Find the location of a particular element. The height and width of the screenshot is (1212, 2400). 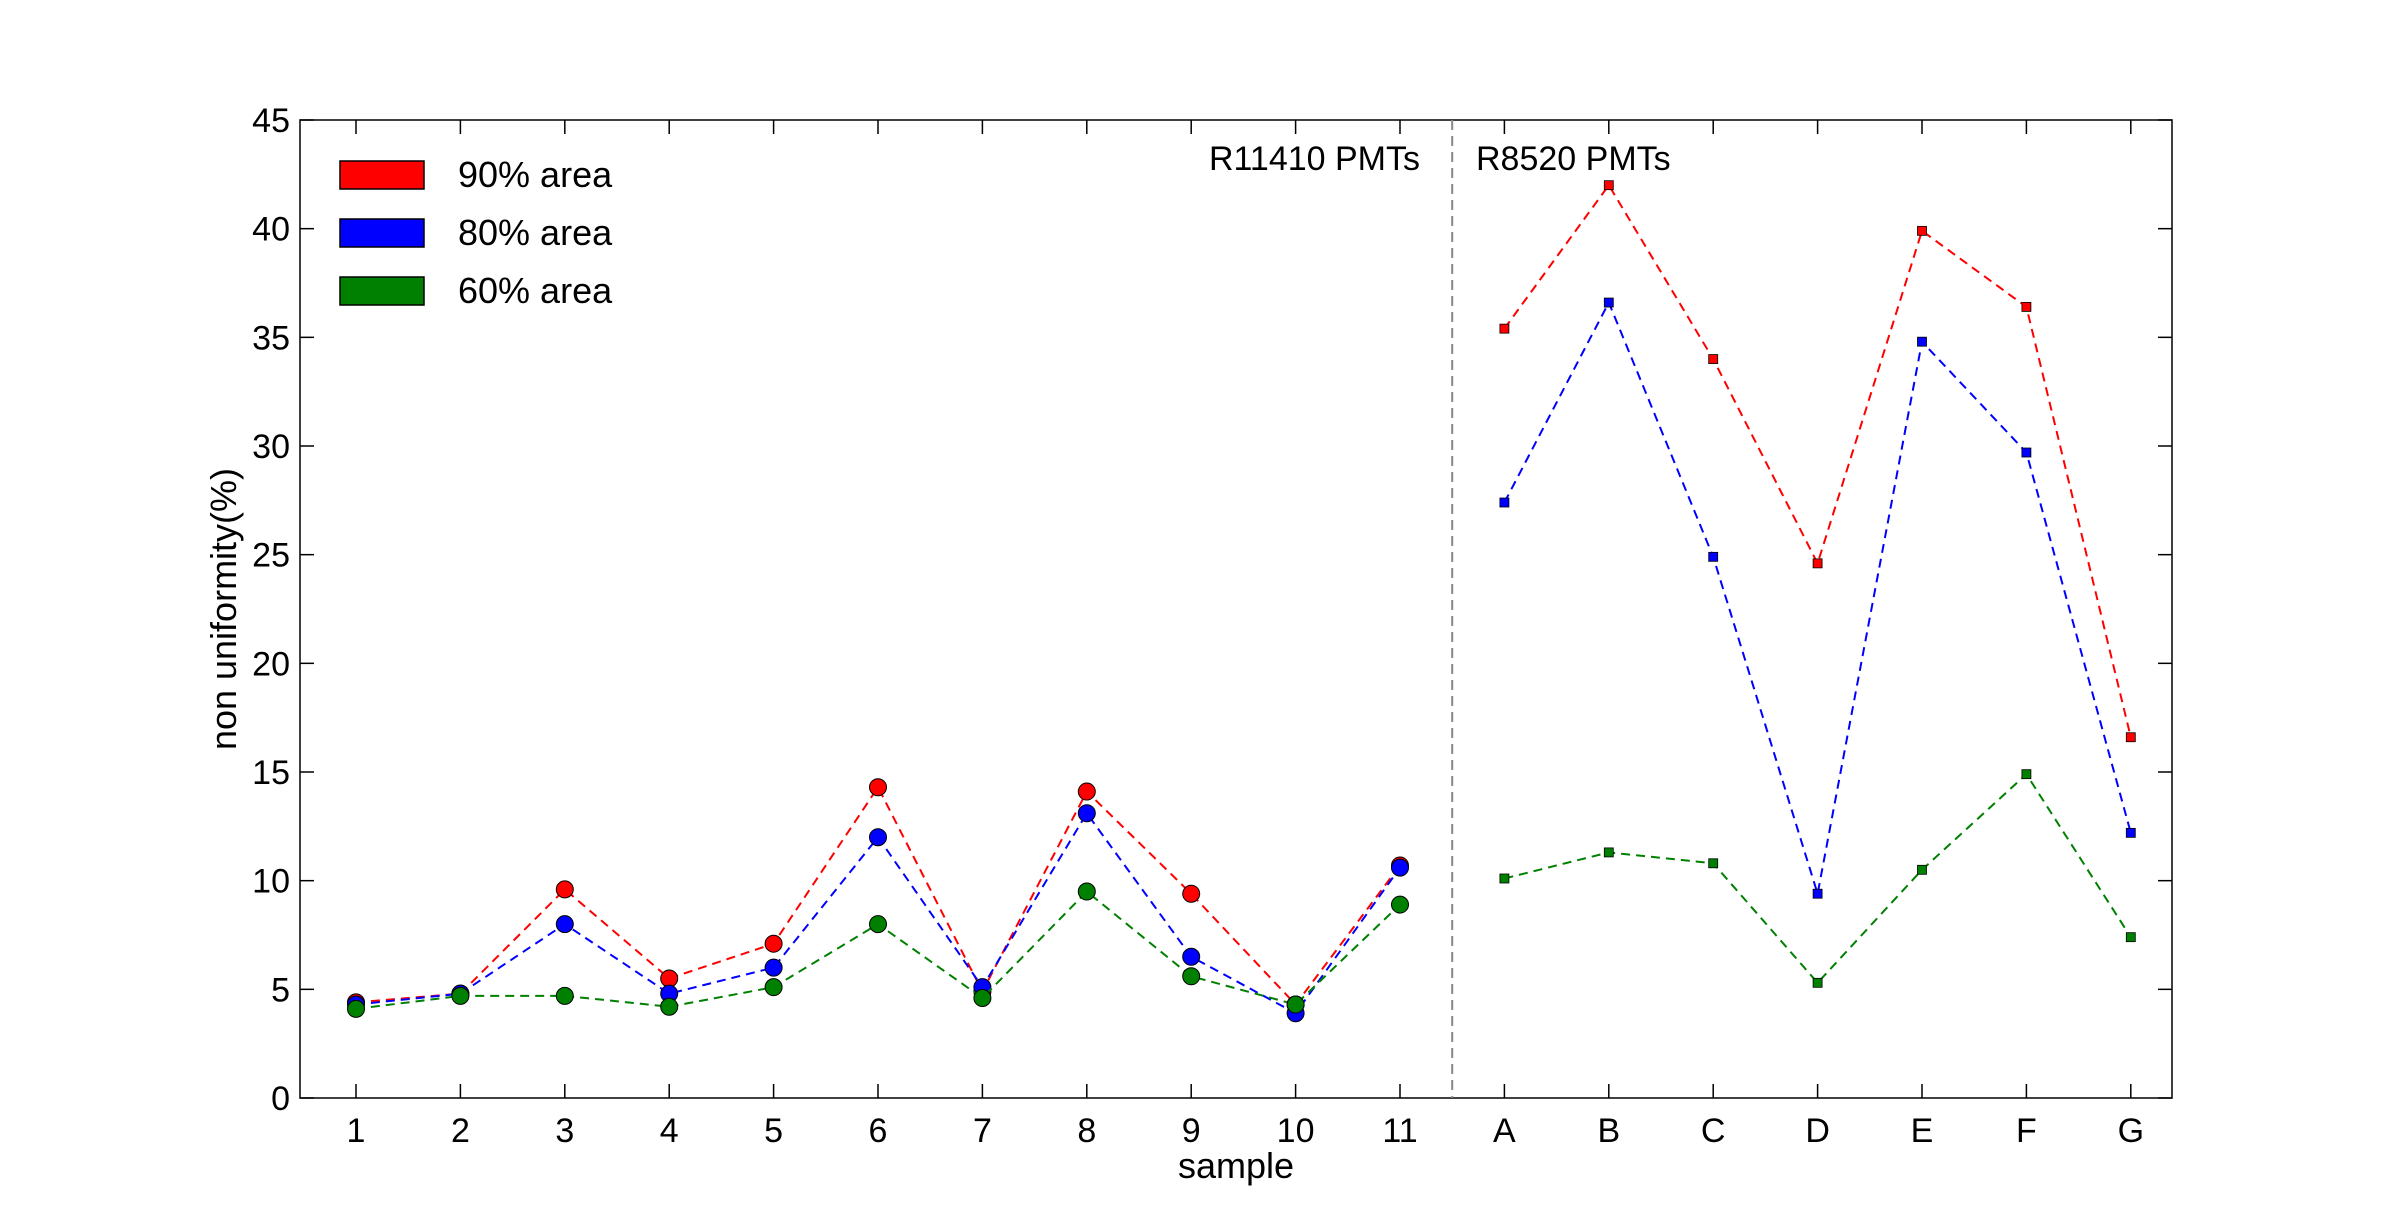

group-label-r11410: R11410 PMTs is located at coordinates (1314, 159).